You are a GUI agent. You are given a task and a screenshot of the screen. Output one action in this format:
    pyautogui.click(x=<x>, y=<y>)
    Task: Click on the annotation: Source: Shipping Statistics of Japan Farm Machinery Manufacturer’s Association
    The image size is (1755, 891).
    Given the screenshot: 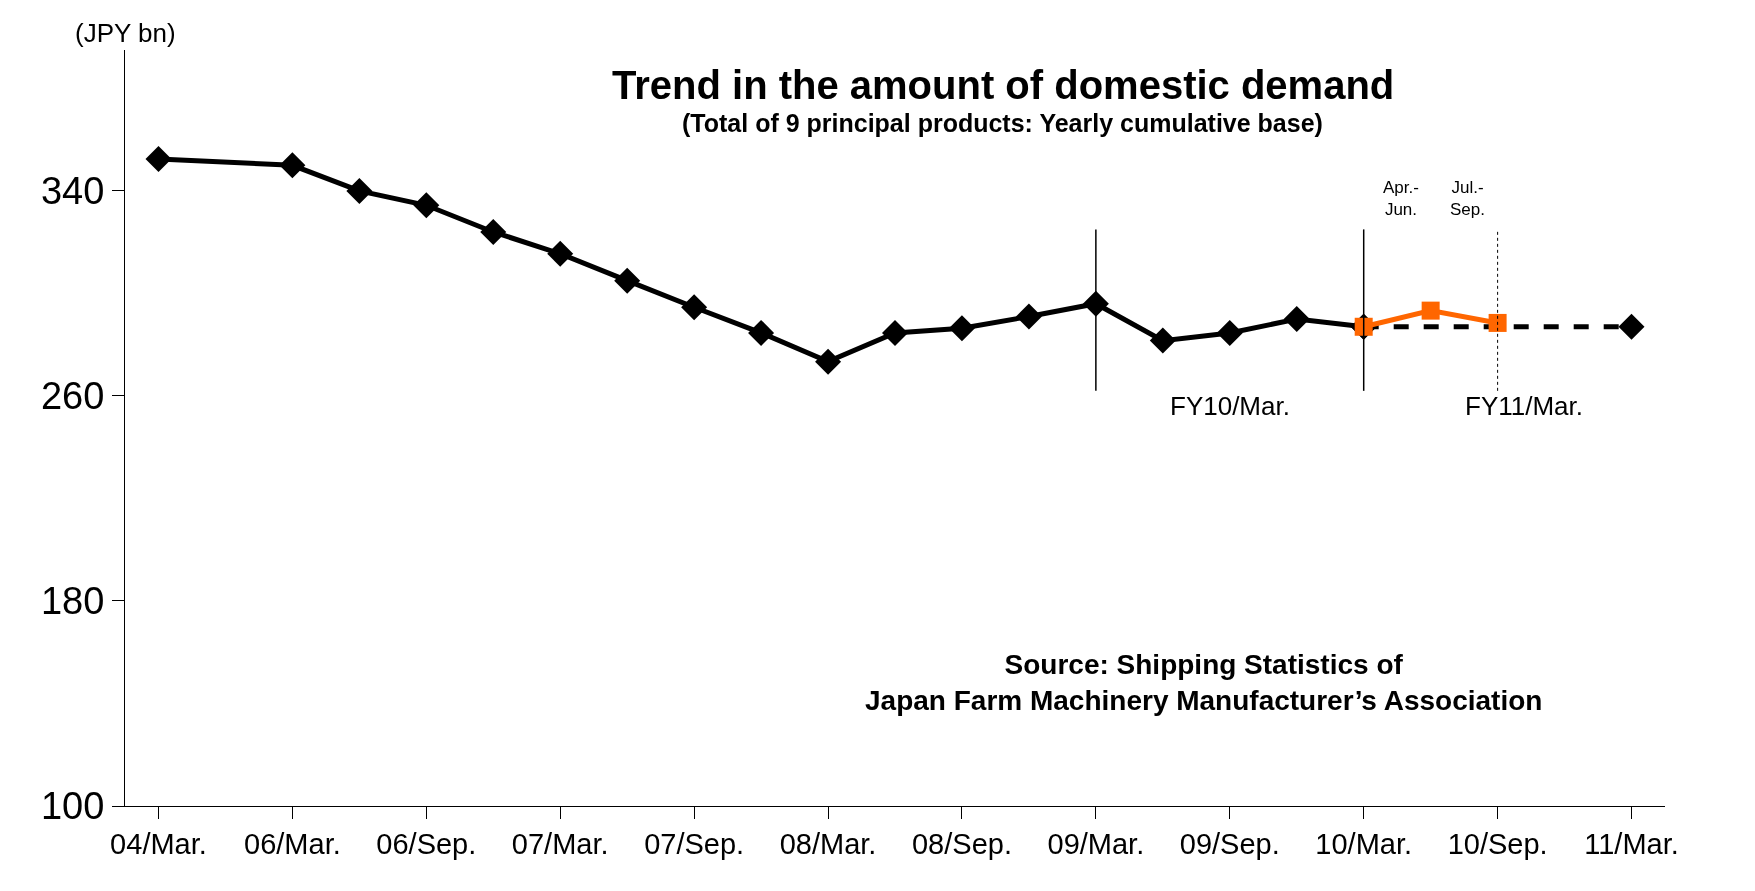 What is the action you would take?
    pyautogui.click(x=1204, y=683)
    